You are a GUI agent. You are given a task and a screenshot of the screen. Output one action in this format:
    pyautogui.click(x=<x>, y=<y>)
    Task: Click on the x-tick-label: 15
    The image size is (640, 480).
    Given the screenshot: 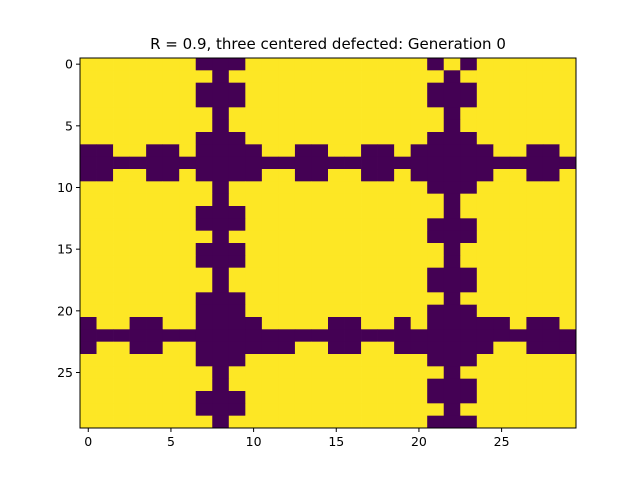 What is the action you would take?
    pyautogui.click(x=336, y=441)
    